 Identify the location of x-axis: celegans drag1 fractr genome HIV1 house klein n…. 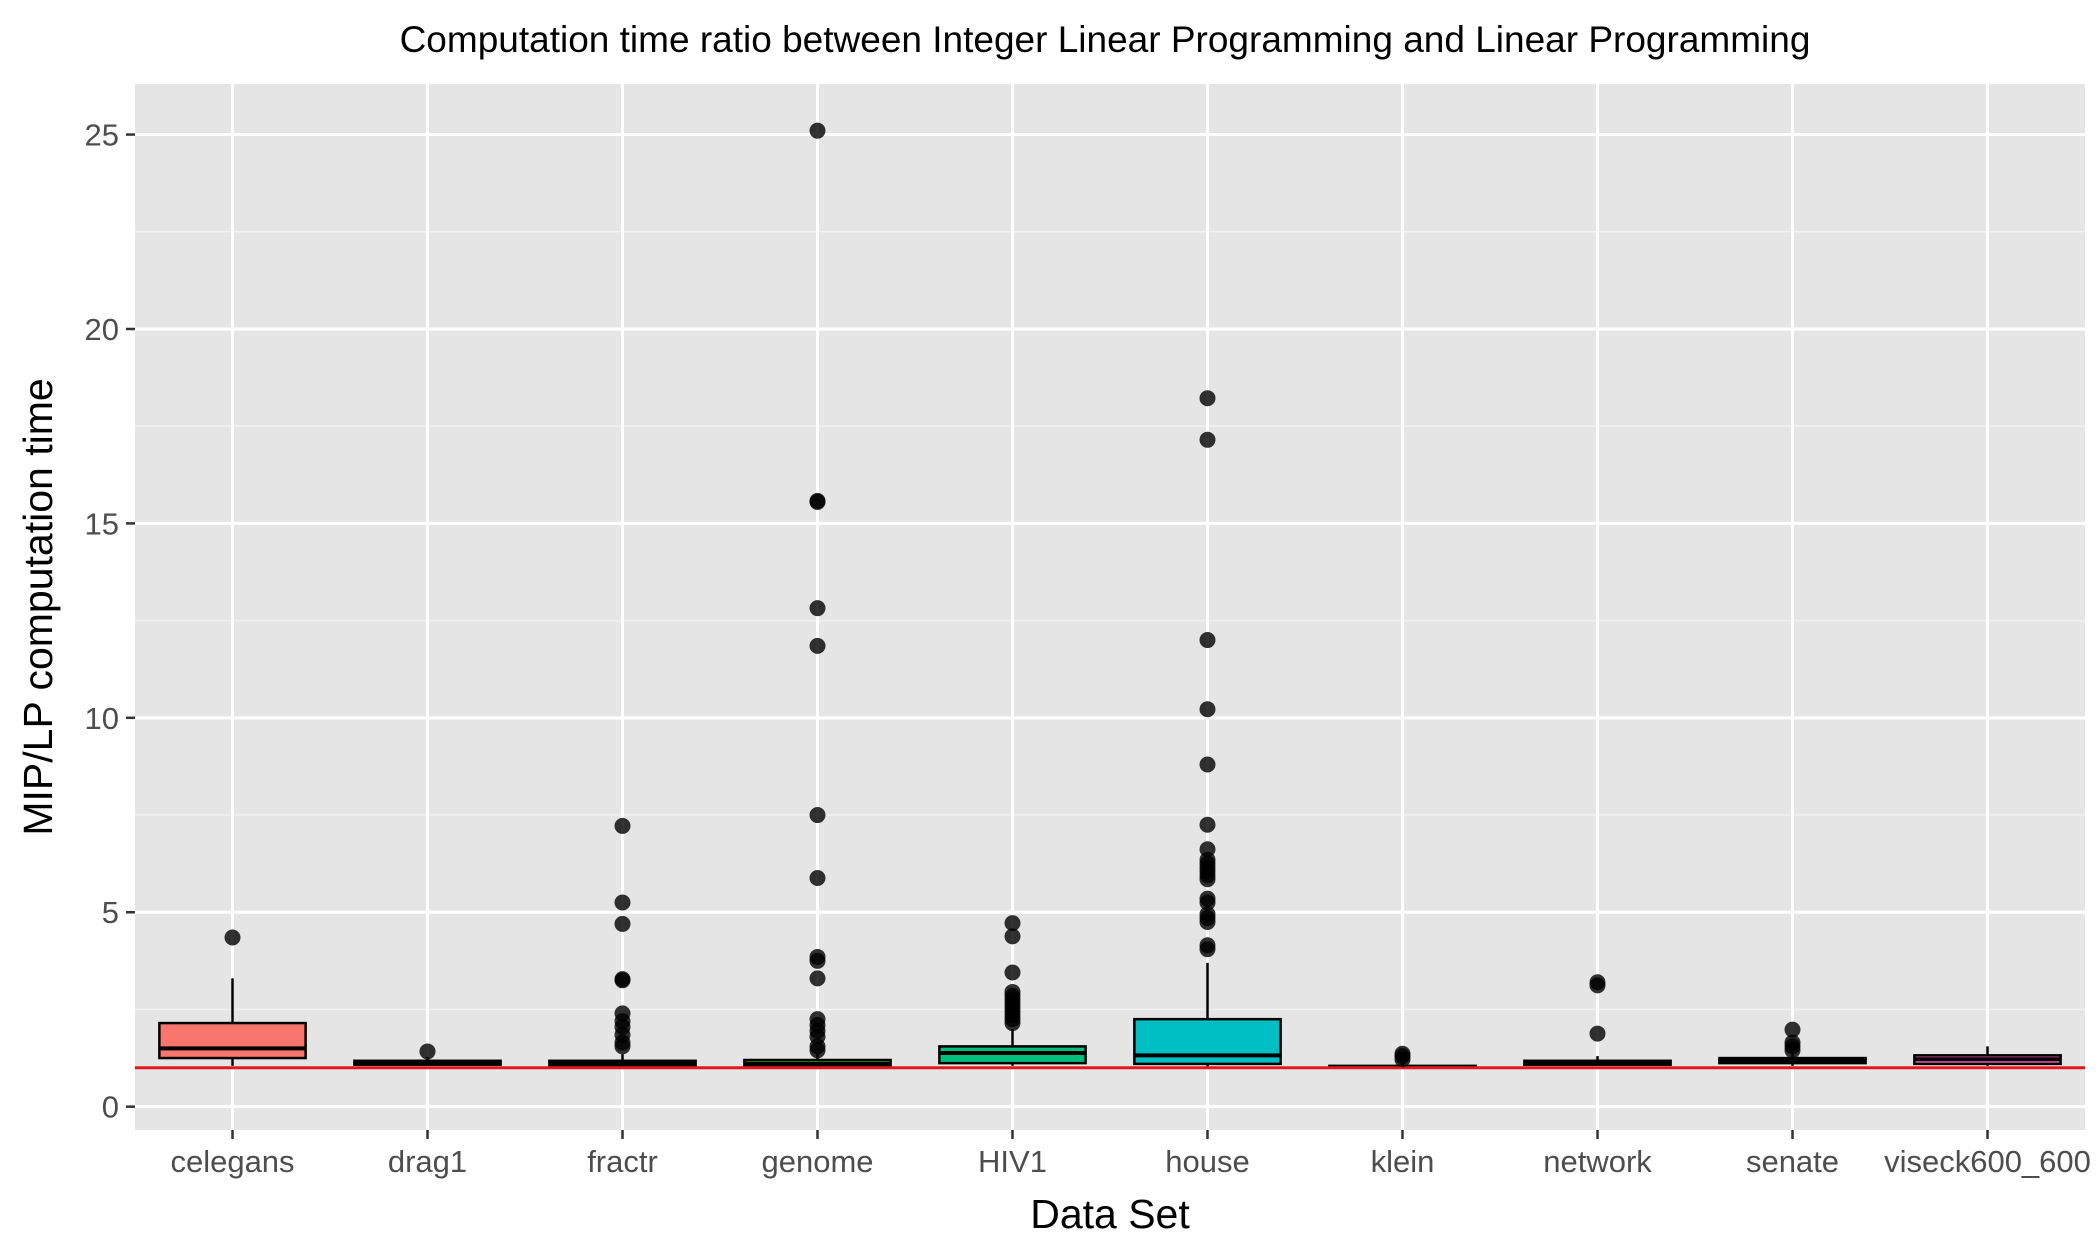
(1130, 1154).